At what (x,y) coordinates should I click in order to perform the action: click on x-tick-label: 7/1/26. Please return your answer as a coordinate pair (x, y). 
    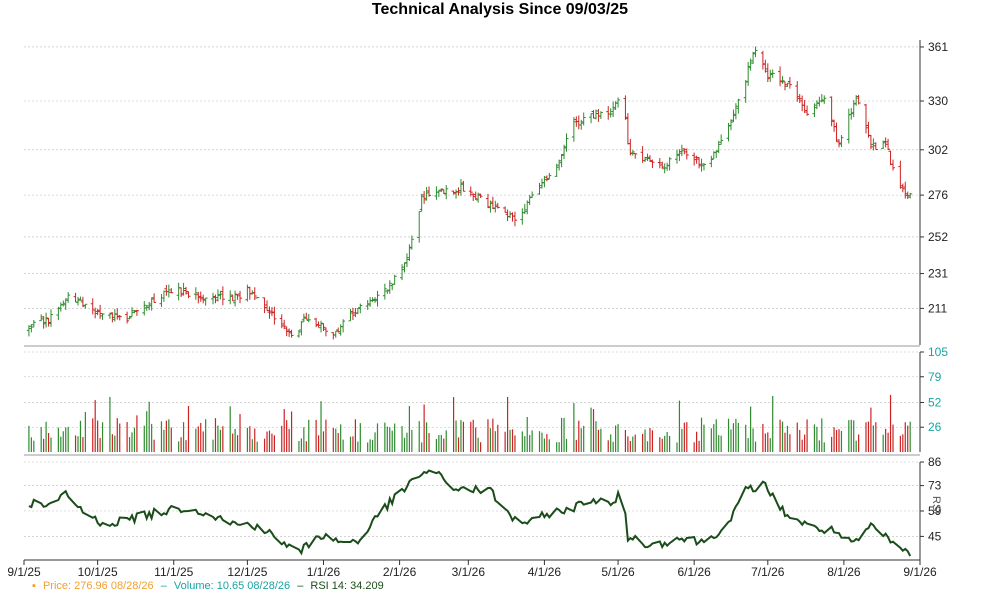
    Looking at the image, I should click on (768, 572).